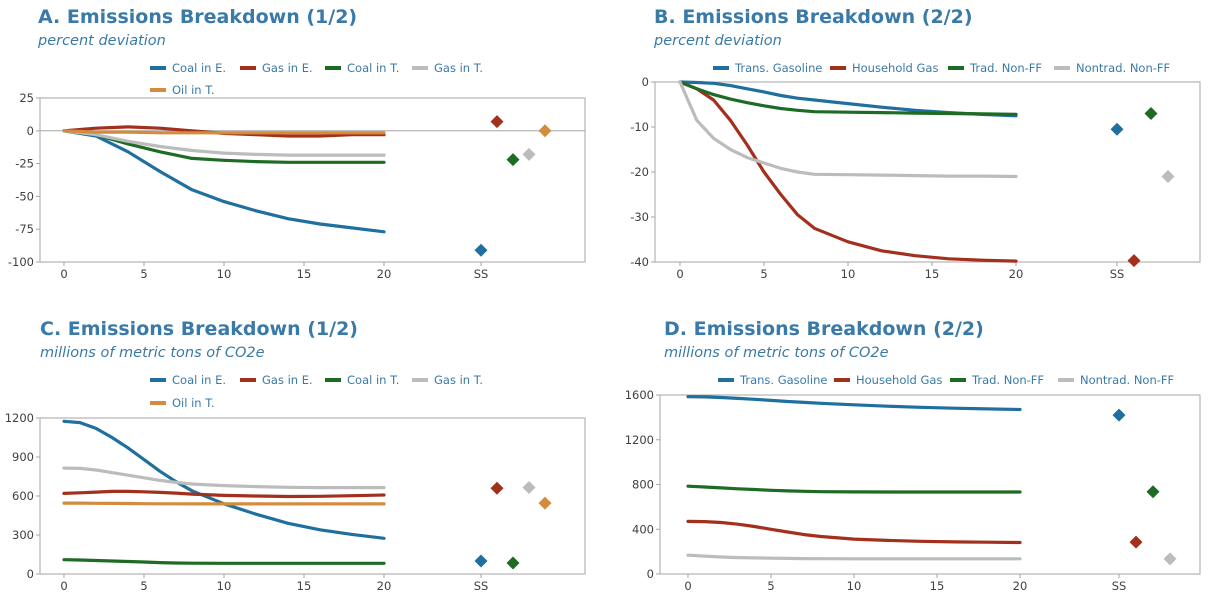  What do you see at coordinates (287, 380) in the screenshot?
I see `chart-c-legend-label-1: Gas in E.` at bounding box center [287, 380].